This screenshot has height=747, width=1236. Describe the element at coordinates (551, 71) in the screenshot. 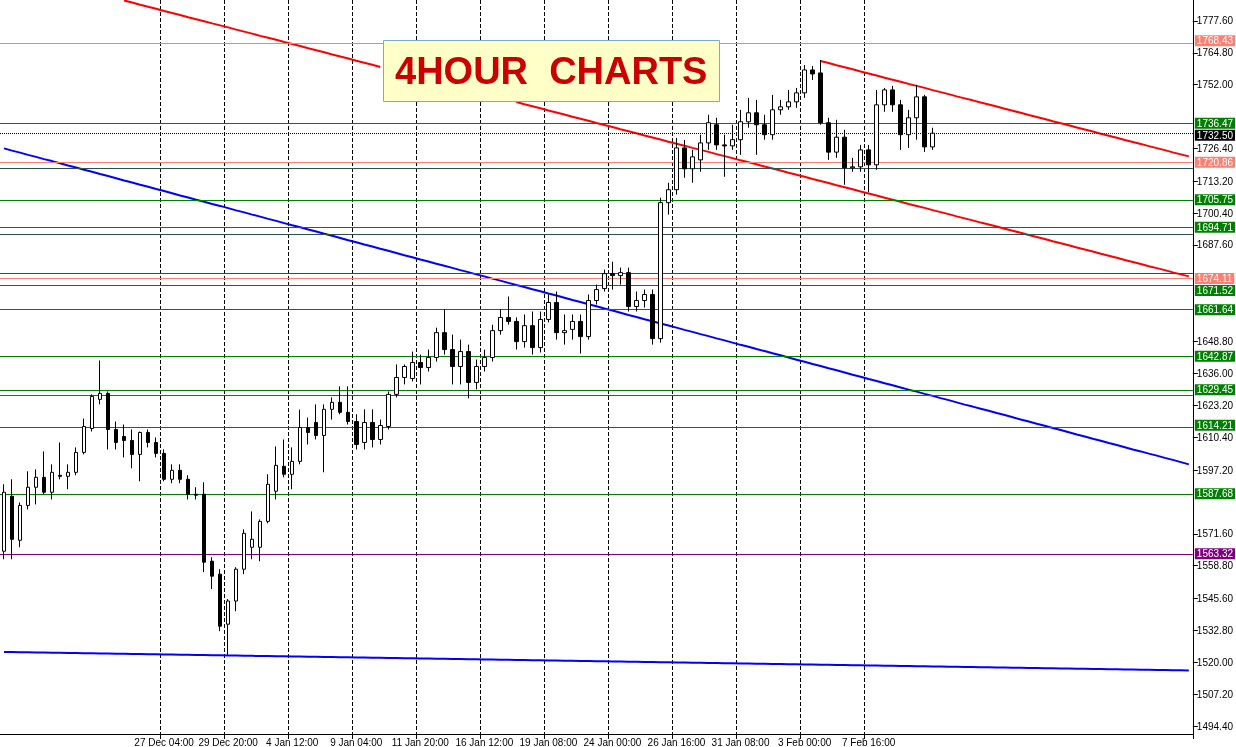

I see `text: 4HOUR CHARTS` at that location.